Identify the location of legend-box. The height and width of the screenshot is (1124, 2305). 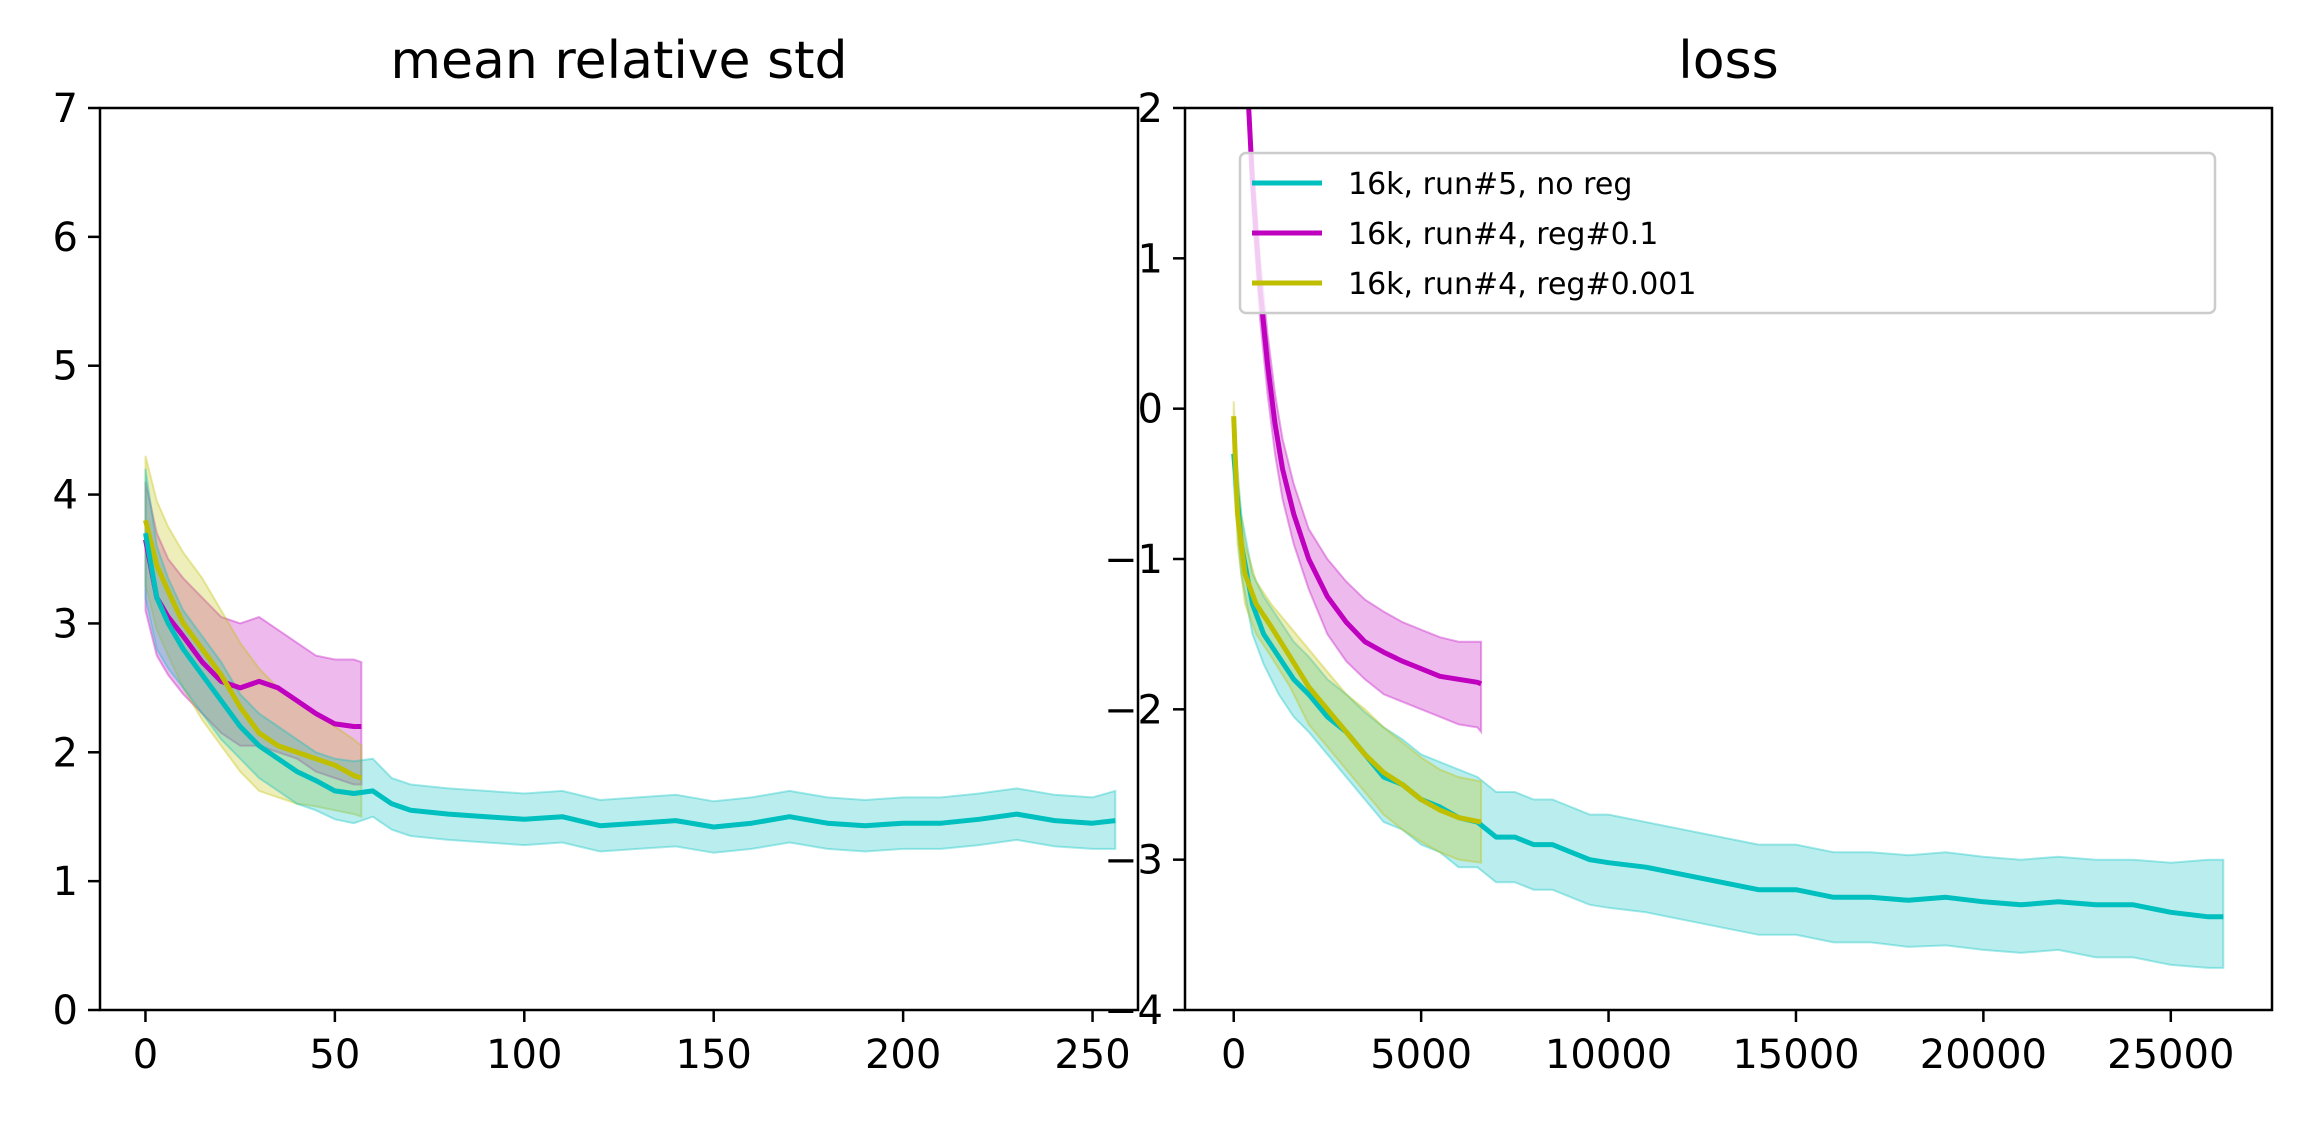
(1727, 233).